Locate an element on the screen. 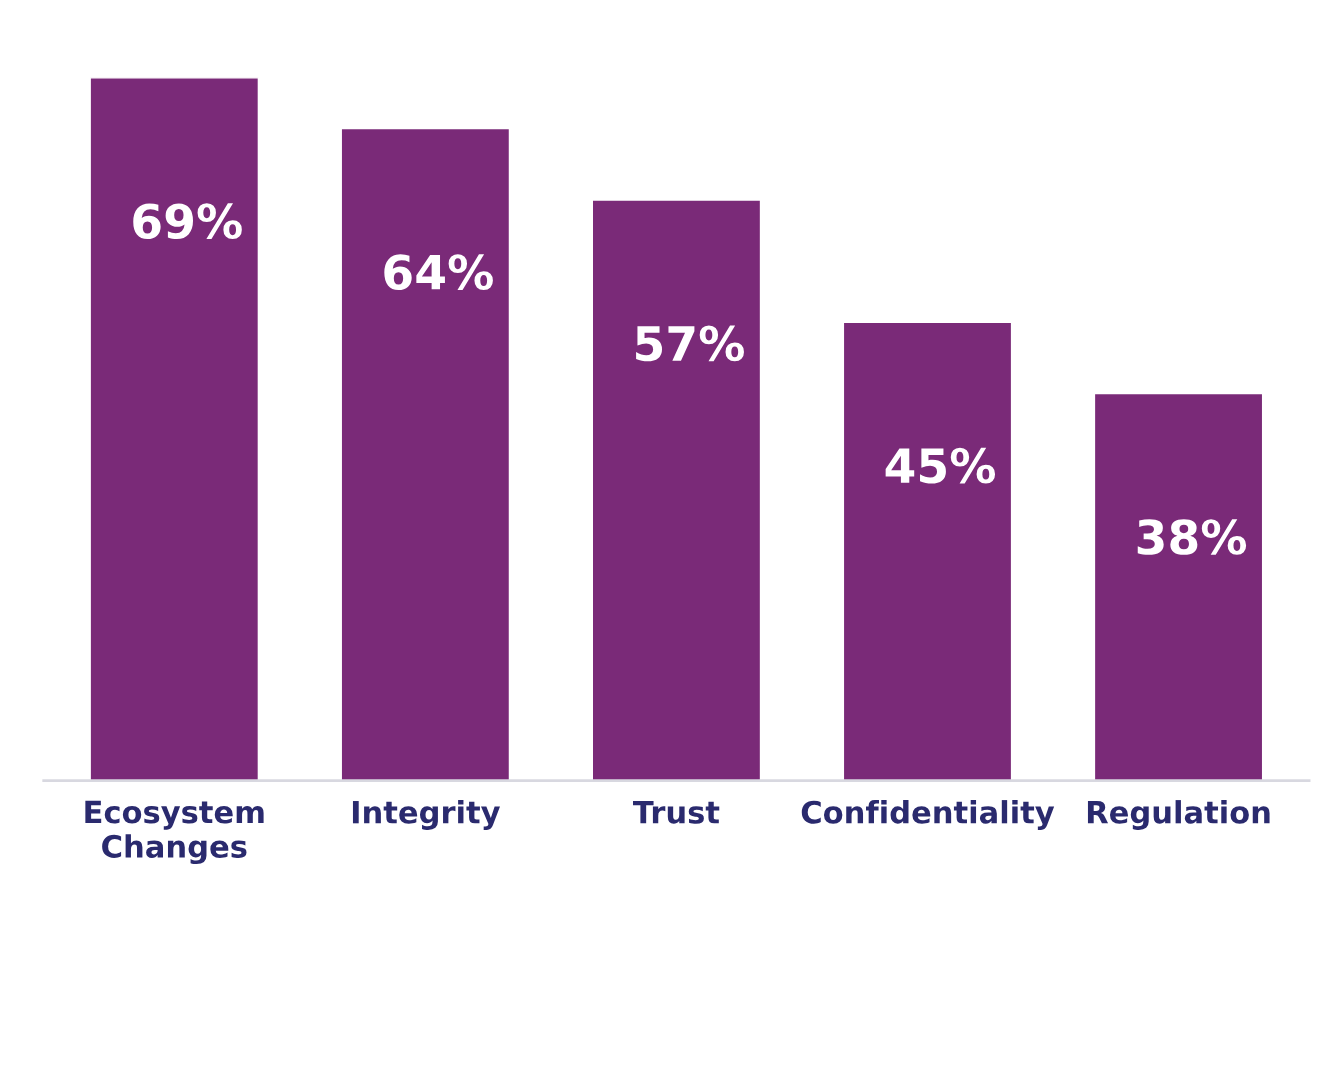 This screenshot has height=1065, width=1325. x-tick-label: Integrity is located at coordinates (426, 815).